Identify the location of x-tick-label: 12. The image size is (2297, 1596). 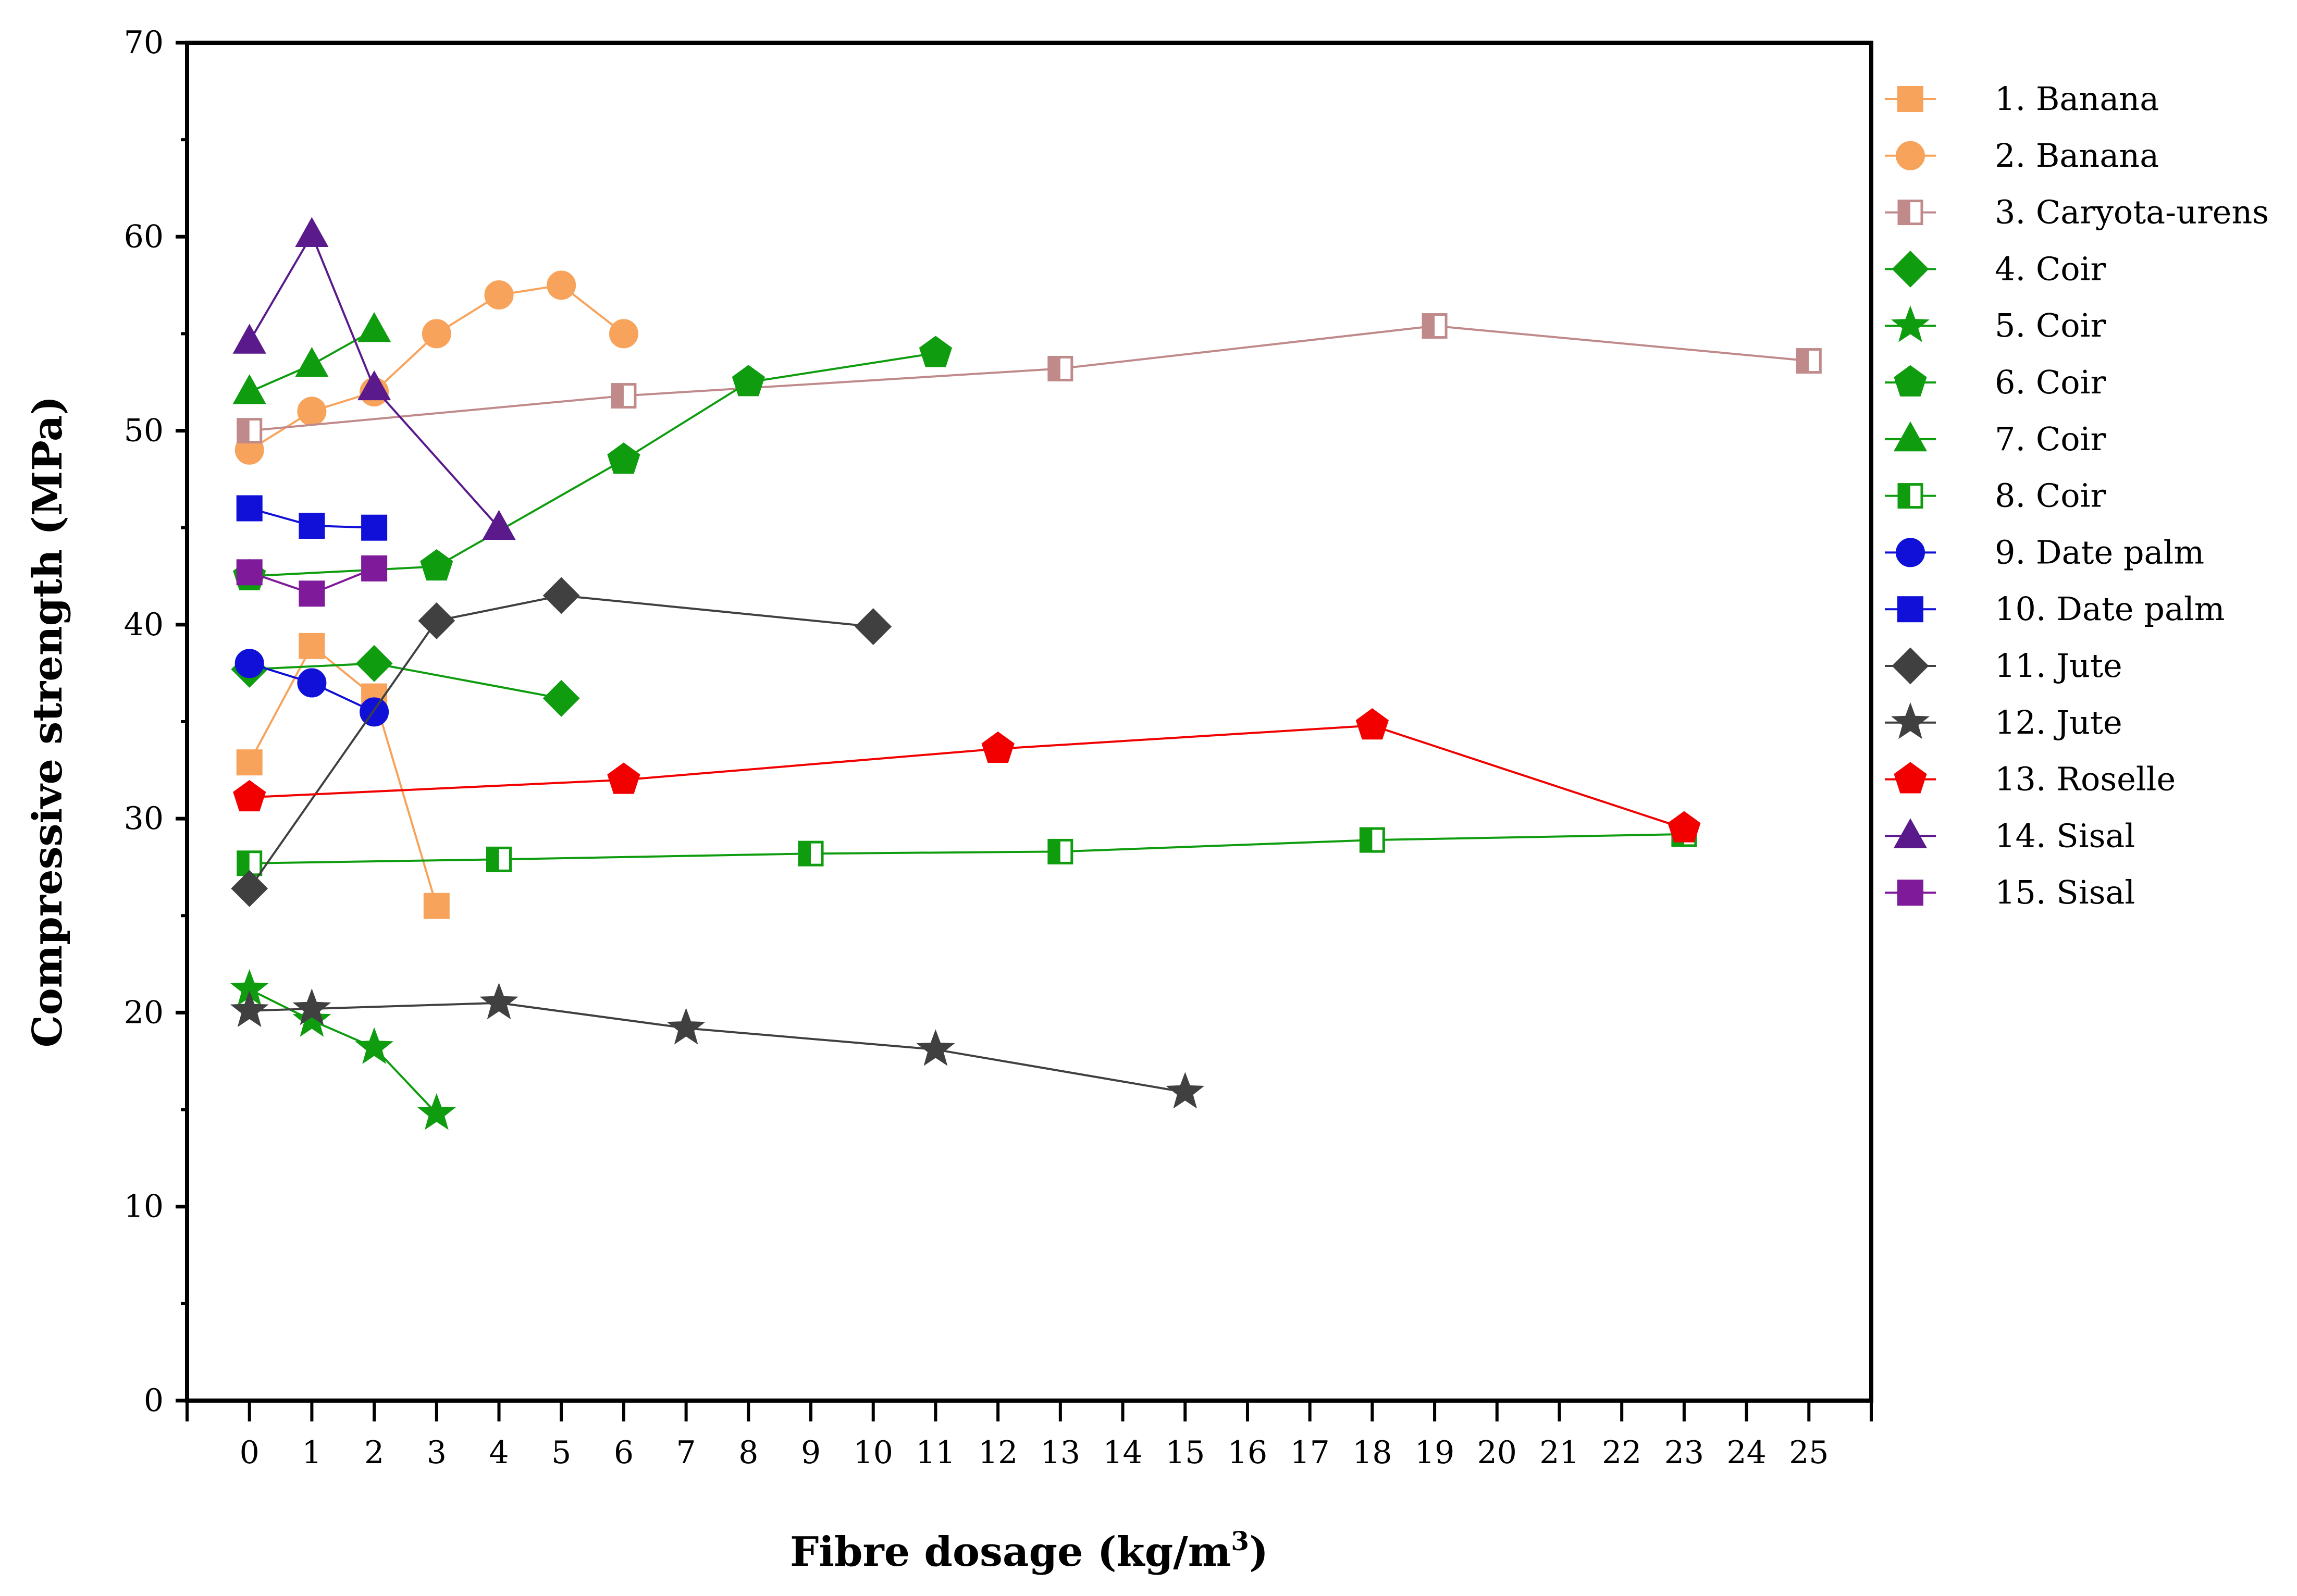
(998, 1452).